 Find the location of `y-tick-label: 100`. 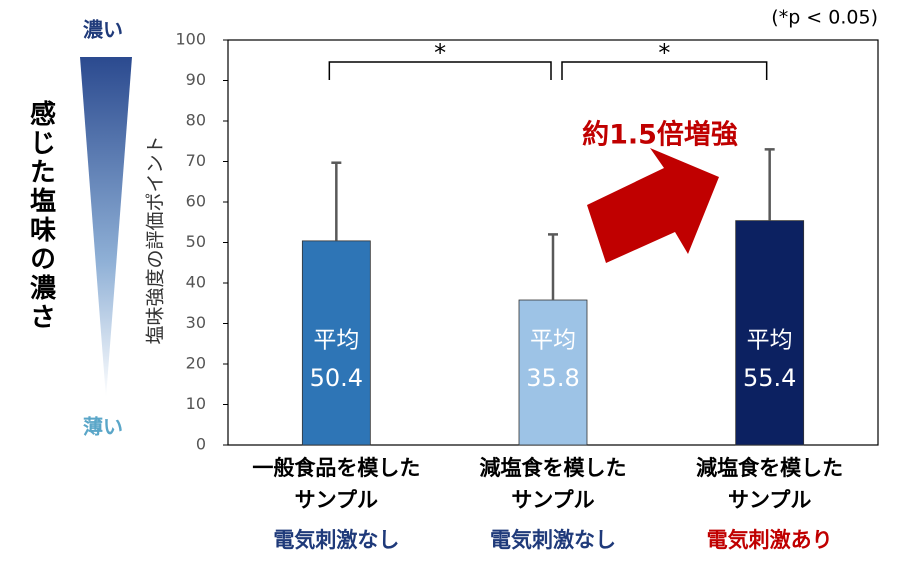

y-tick-label: 100 is located at coordinates (190, 39).